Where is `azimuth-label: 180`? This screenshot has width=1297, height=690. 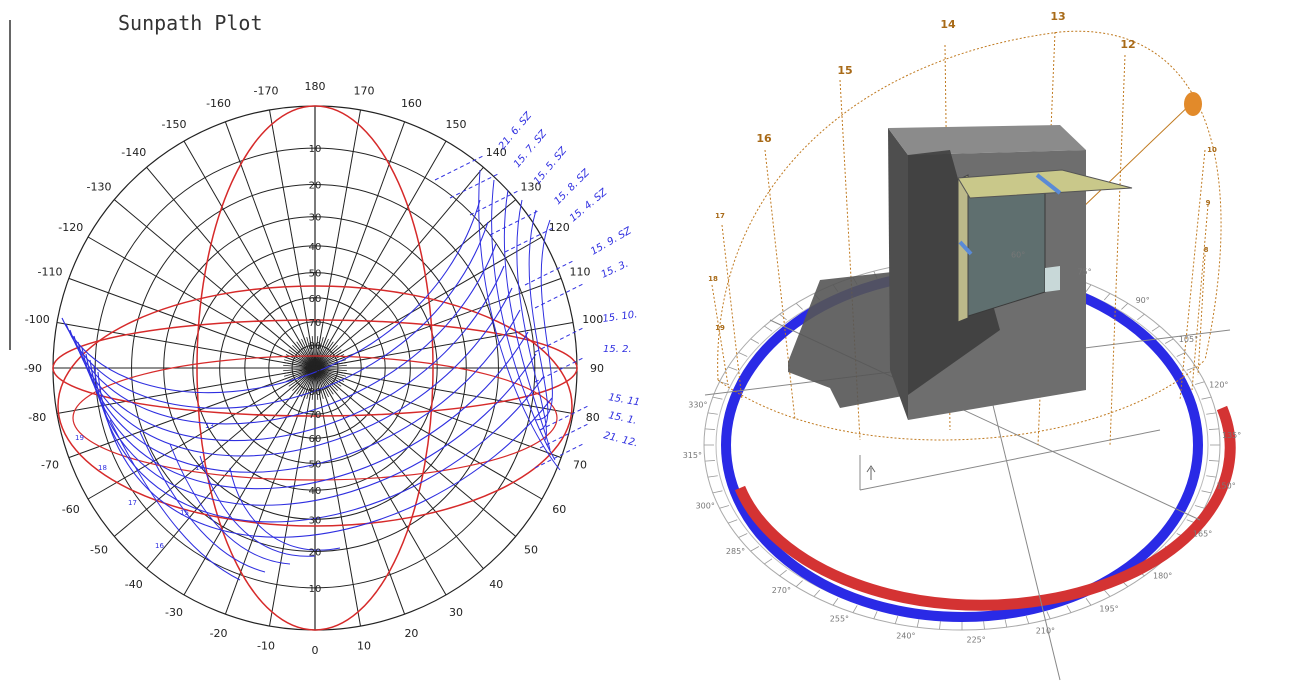 azimuth-label: 180 is located at coordinates (315, 86).